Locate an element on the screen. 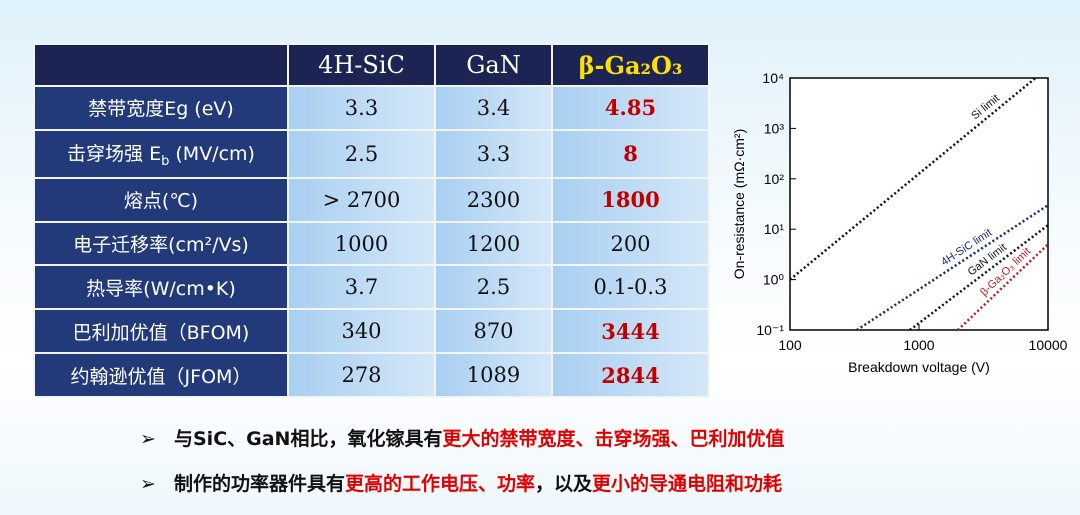  table-cell: 340 is located at coordinates (361, 331).